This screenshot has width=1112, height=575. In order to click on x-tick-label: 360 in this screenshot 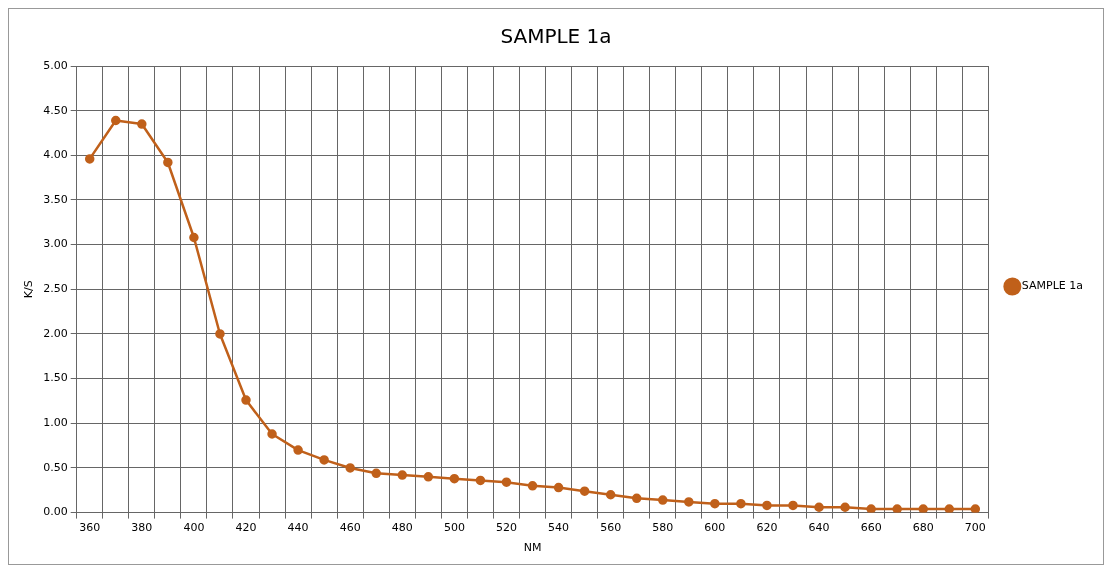, I will do `click(90, 528)`.